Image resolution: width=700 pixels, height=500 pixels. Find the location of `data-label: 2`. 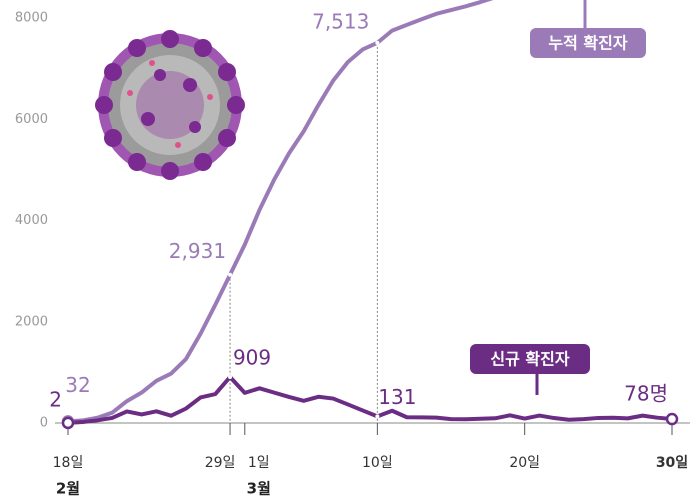

data-label: 2 is located at coordinates (55, 399).